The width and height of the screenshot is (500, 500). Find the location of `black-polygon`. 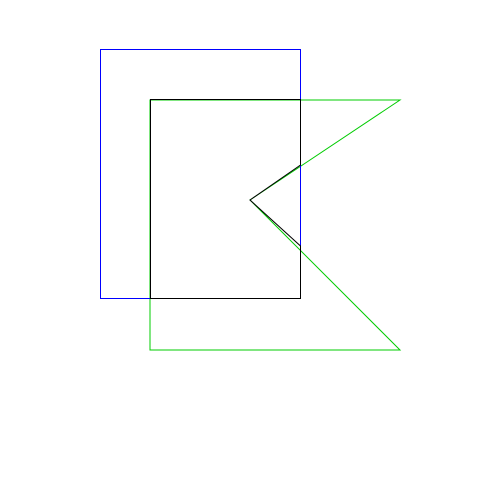

black-polygon is located at coordinates (225, 199).